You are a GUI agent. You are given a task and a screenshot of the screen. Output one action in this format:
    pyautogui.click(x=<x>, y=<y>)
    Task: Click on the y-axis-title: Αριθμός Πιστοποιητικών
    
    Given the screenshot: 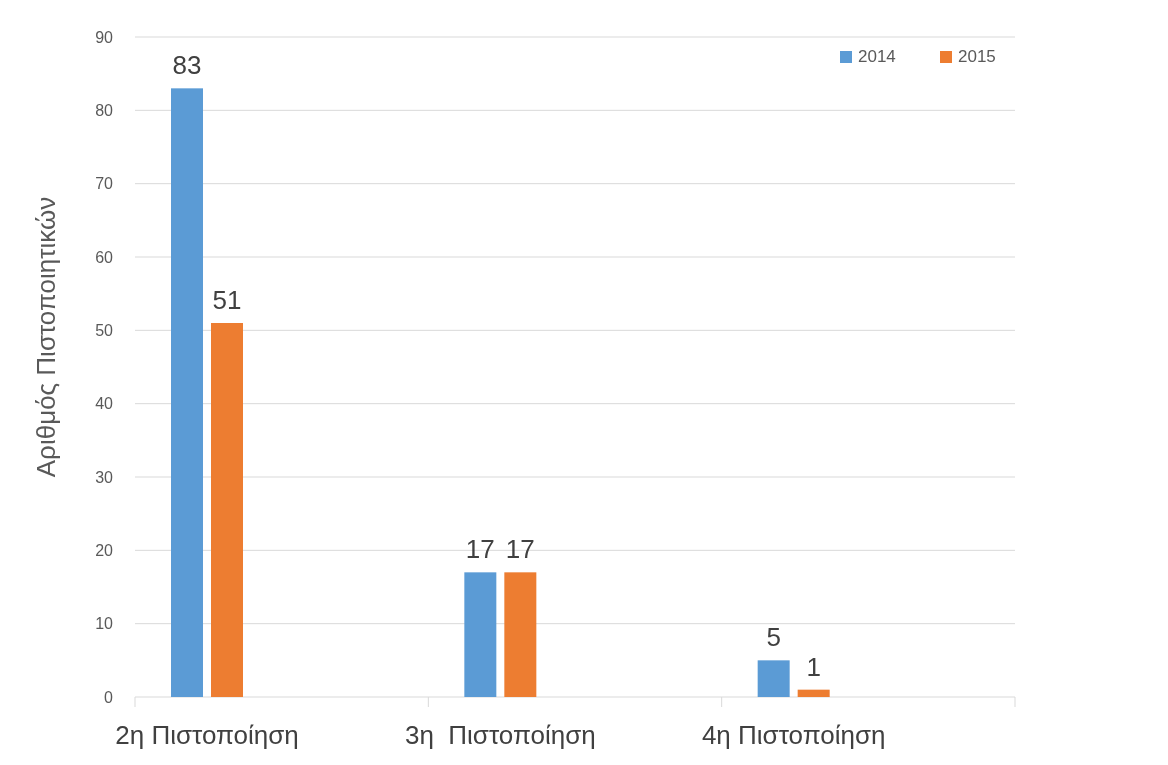 What is the action you would take?
    pyautogui.click(x=46, y=337)
    